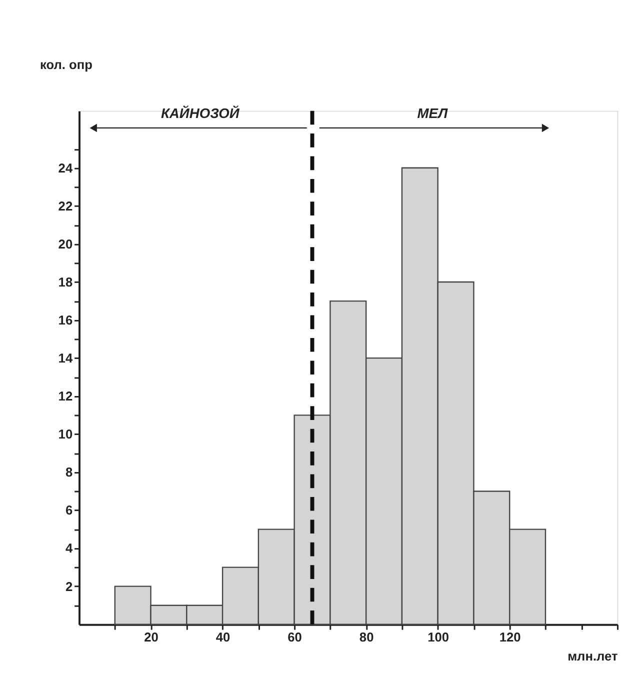  I want to click on y-tick-label: 2, so click(69, 586).